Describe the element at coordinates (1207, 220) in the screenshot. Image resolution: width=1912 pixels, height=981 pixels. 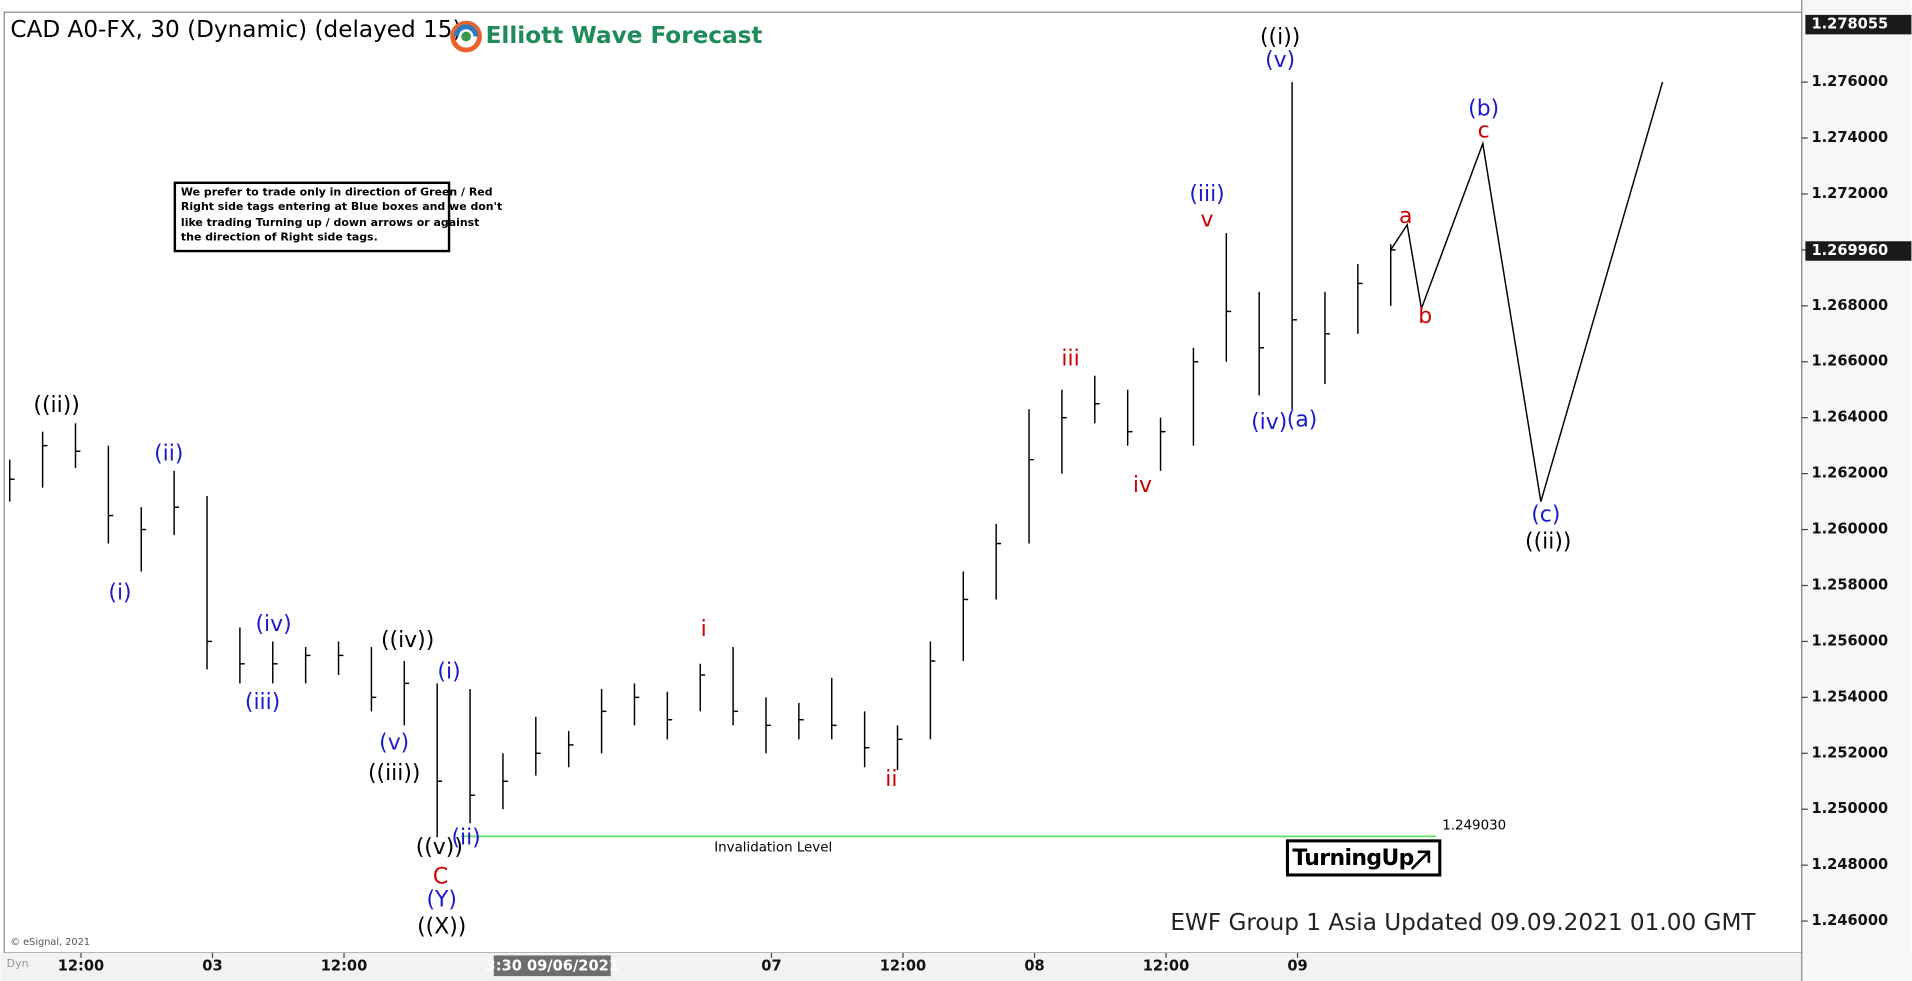
I see `wave-label: v` at that location.